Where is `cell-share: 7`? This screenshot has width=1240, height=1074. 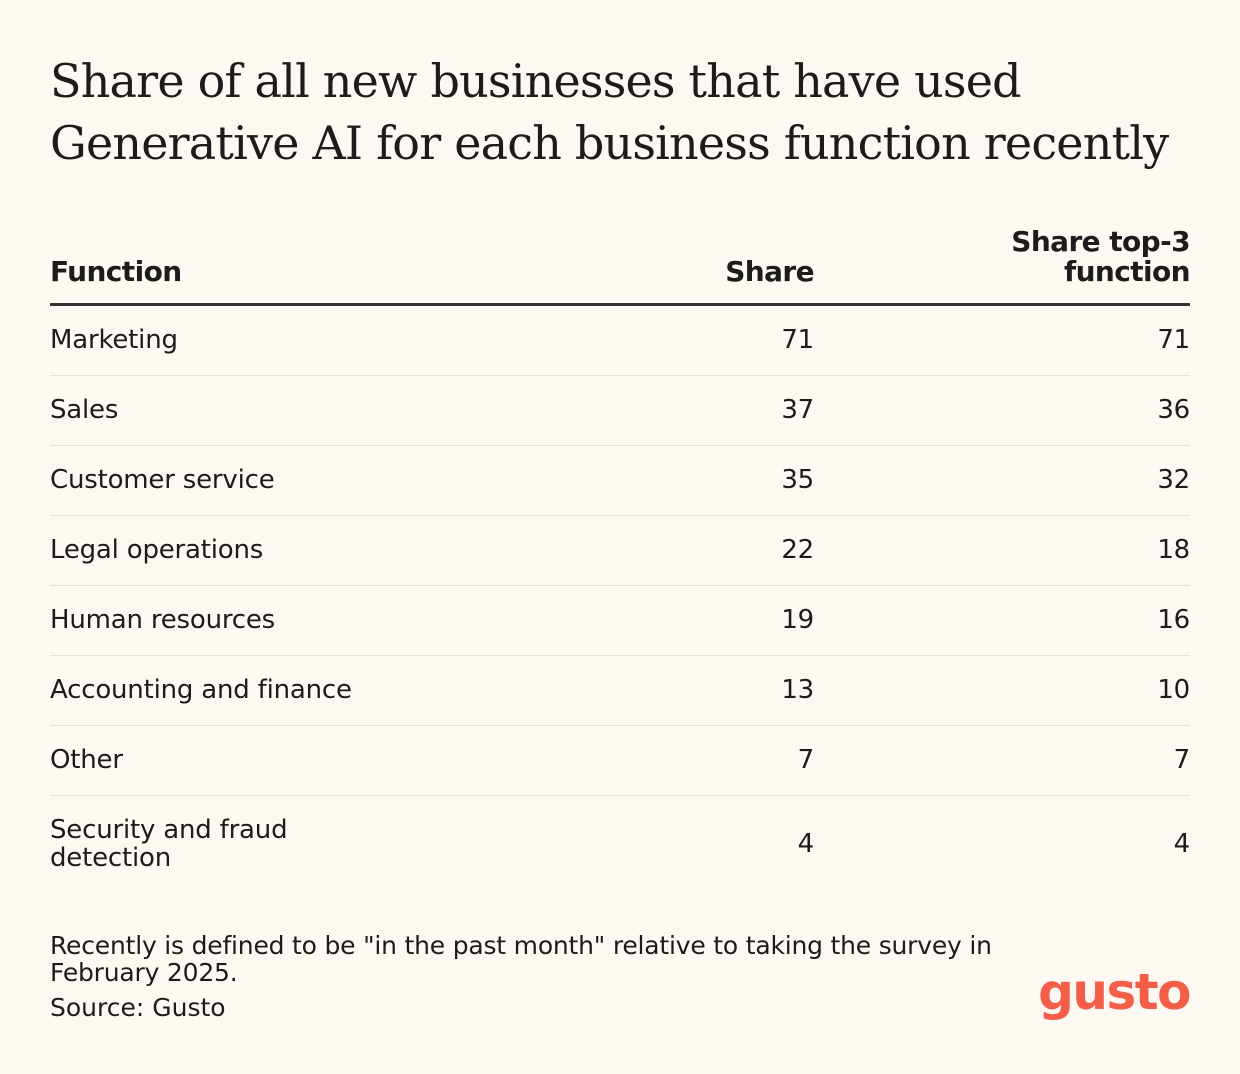 cell-share: 7 is located at coordinates (806, 760).